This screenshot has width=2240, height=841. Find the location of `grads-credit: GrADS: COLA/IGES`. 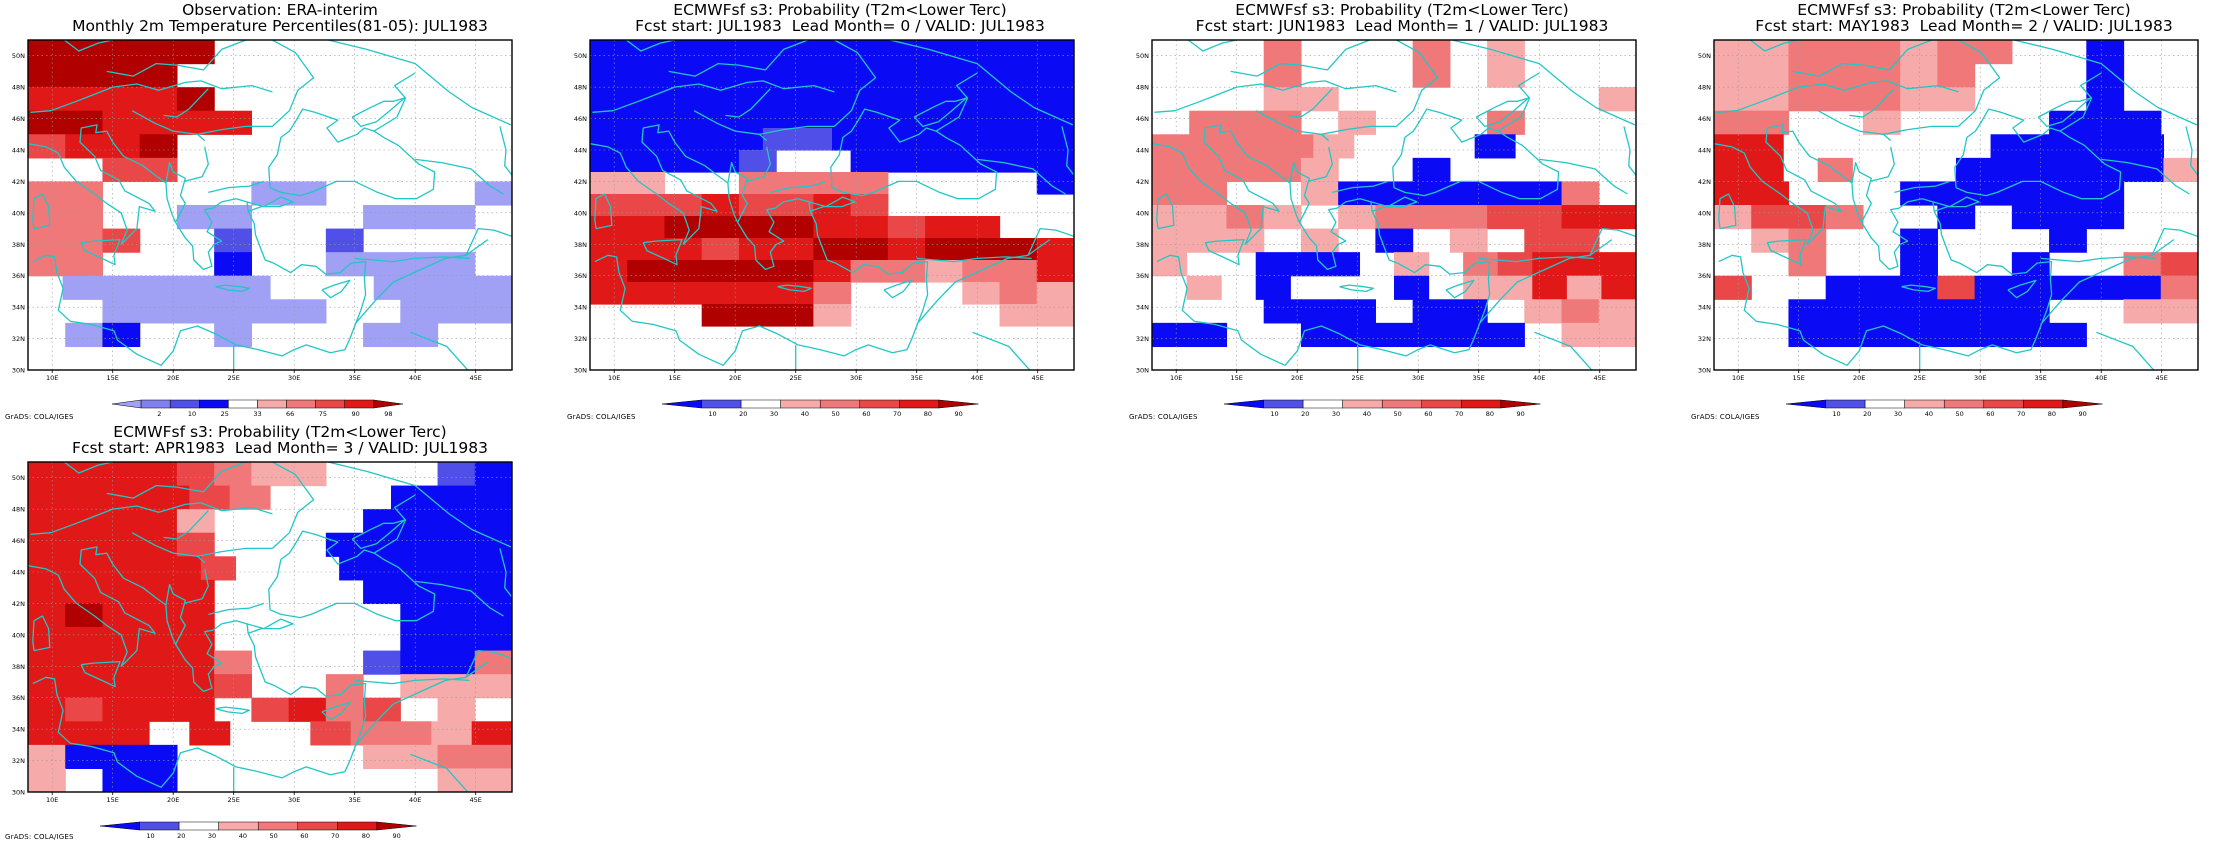

grads-credit: GrADS: COLA/IGES is located at coordinates (1163, 417).